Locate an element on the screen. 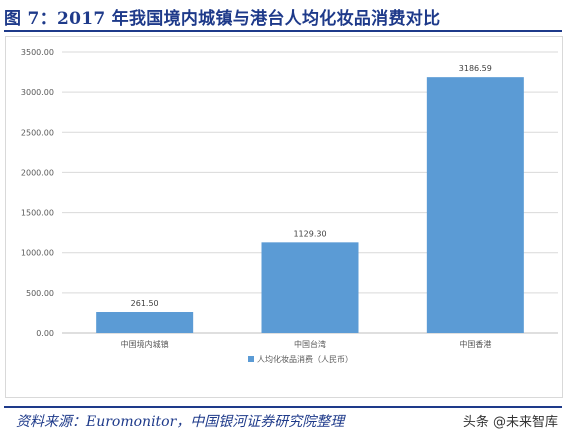 The height and width of the screenshot is (437, 568). y-tick-label: 2000.00 is located at coordinates (37, 172).